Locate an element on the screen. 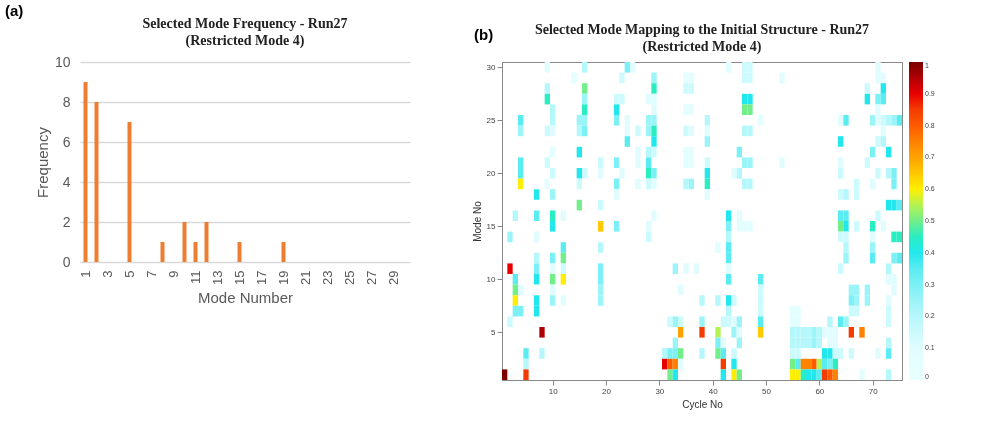 The image size is (1008, 431). x-tick-label: 9 is located at coordinates (173, 274).